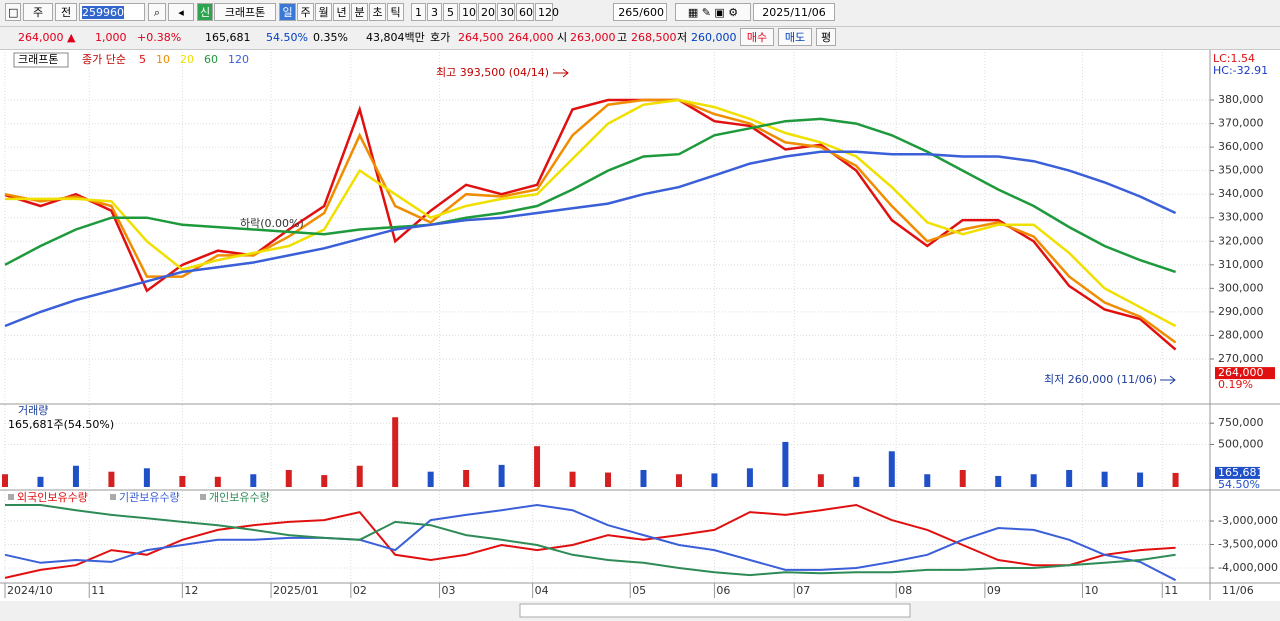  What do you see at coordinates (38, 12) in the screenshot?
I see `market: 주` at bounding box center [38, 12].